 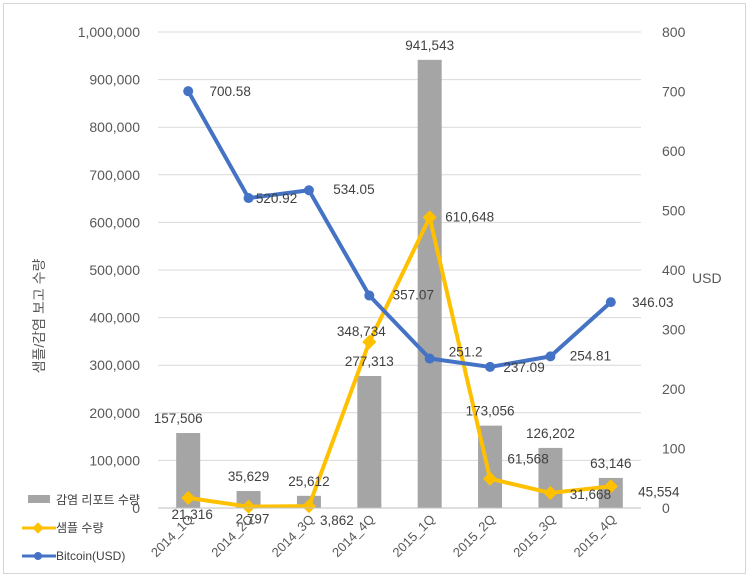 I want to click on y2-tick-label: 600, so click(x=674, y=151).